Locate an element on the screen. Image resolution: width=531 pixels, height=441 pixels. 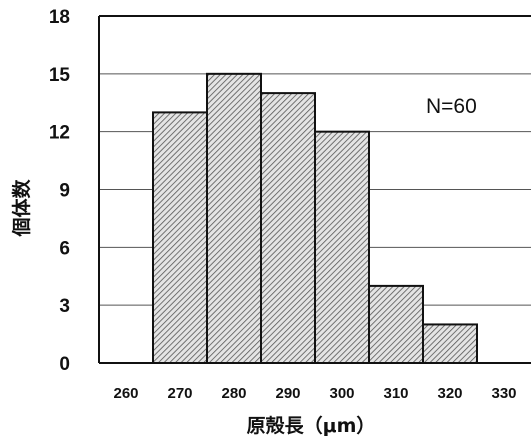
x-tick-label: 310 is located at coordinates (395, 393).